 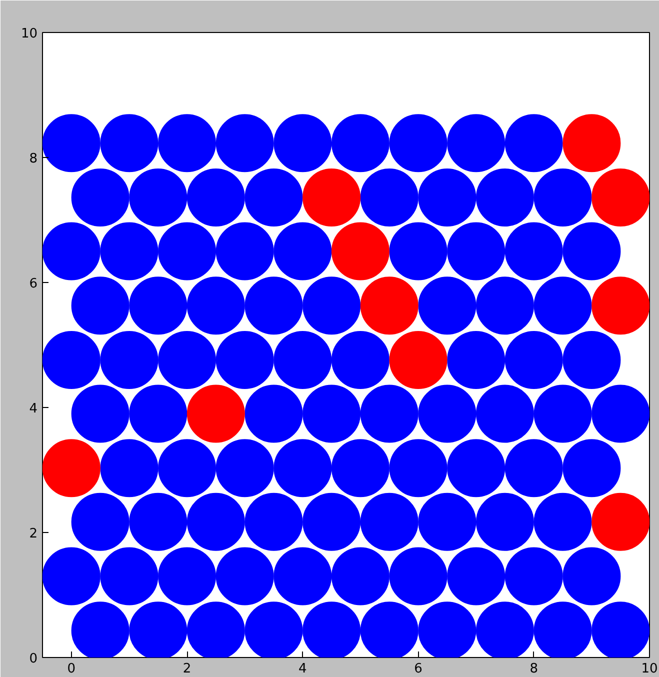 I want to click on x-tick-label: 4, so click(x=302, y=669).